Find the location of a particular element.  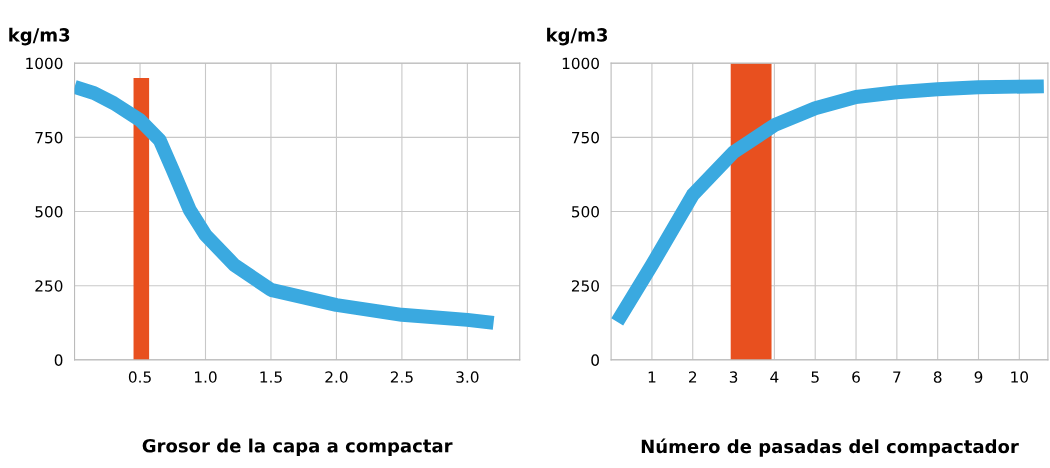

x-tick-label: 10 is located at coordinates (1020, 377).